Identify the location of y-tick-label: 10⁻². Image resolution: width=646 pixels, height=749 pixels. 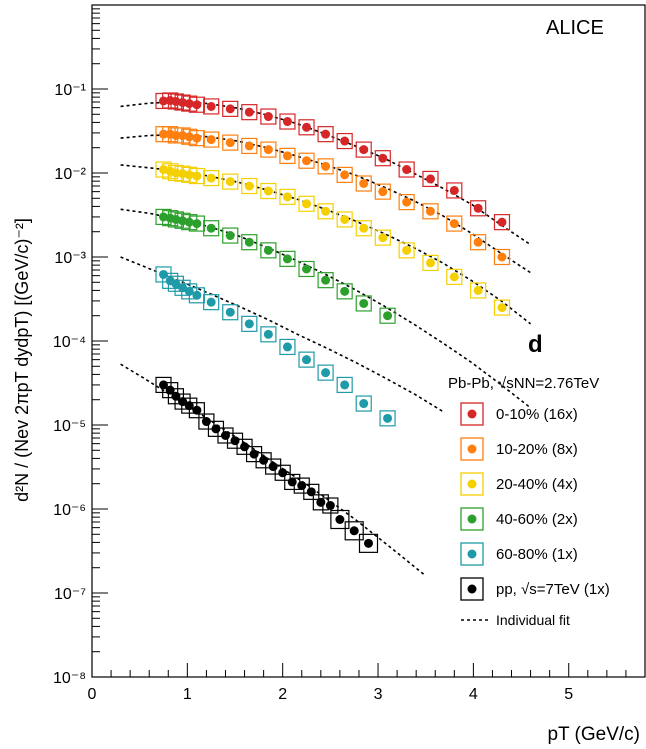
(70, 174).